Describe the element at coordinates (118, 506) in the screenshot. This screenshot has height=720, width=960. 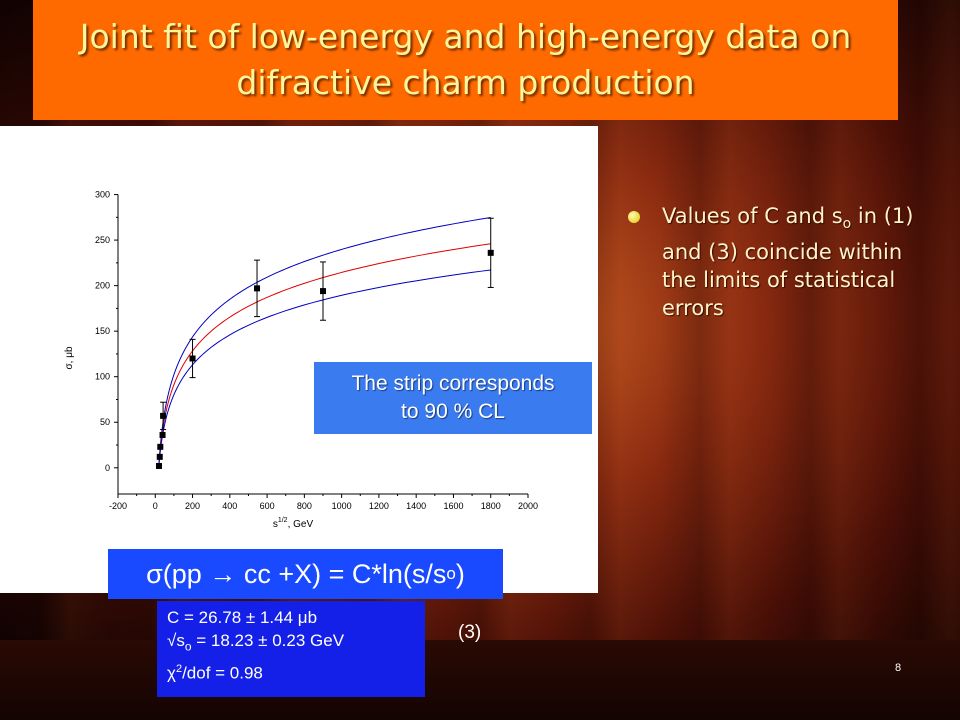
I see `x-tick-label: -200` at that location.